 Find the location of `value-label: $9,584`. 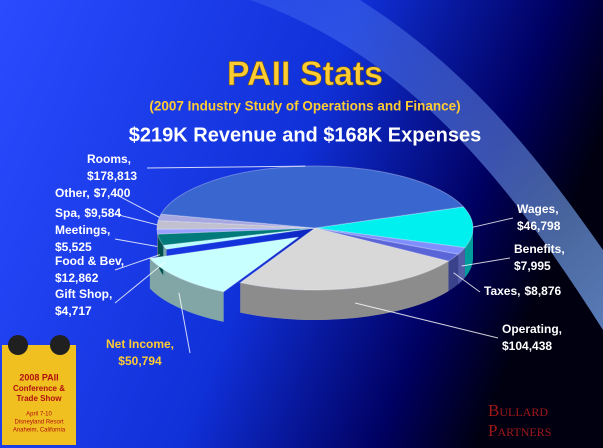

value-label: $9,584 is located at coordinates (102, 213).